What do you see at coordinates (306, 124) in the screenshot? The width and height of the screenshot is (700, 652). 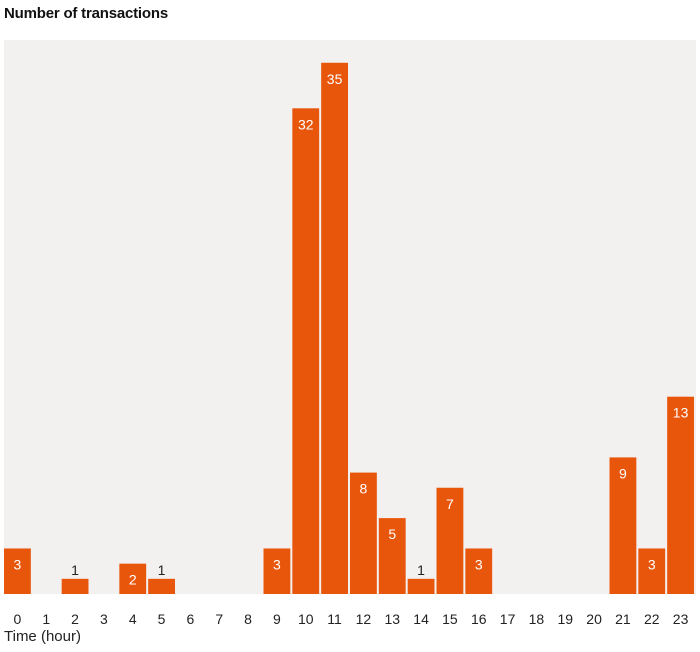 I see `bar-value-label: 32` at bounding box center [306, 124].